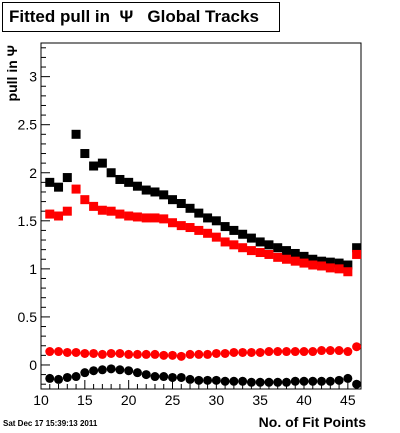  I want to click on y-axis-label: pull in Ψ, so click(12, 73).